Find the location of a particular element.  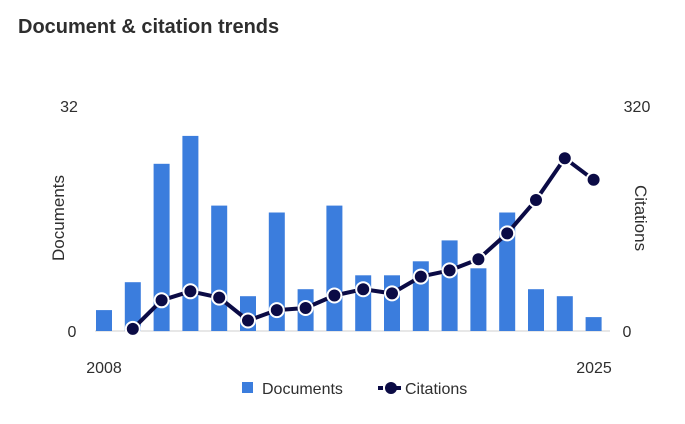

x-axis-tick-first: 2008 is located at coordinates (104, 368).